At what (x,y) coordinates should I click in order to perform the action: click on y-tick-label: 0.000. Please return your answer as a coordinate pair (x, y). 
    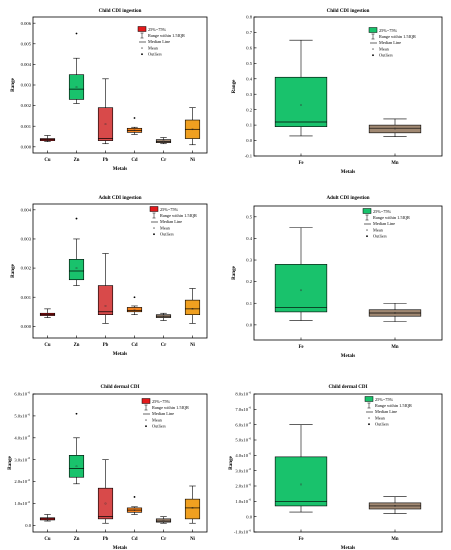
    Looking at the image, I should click on (26, 146).